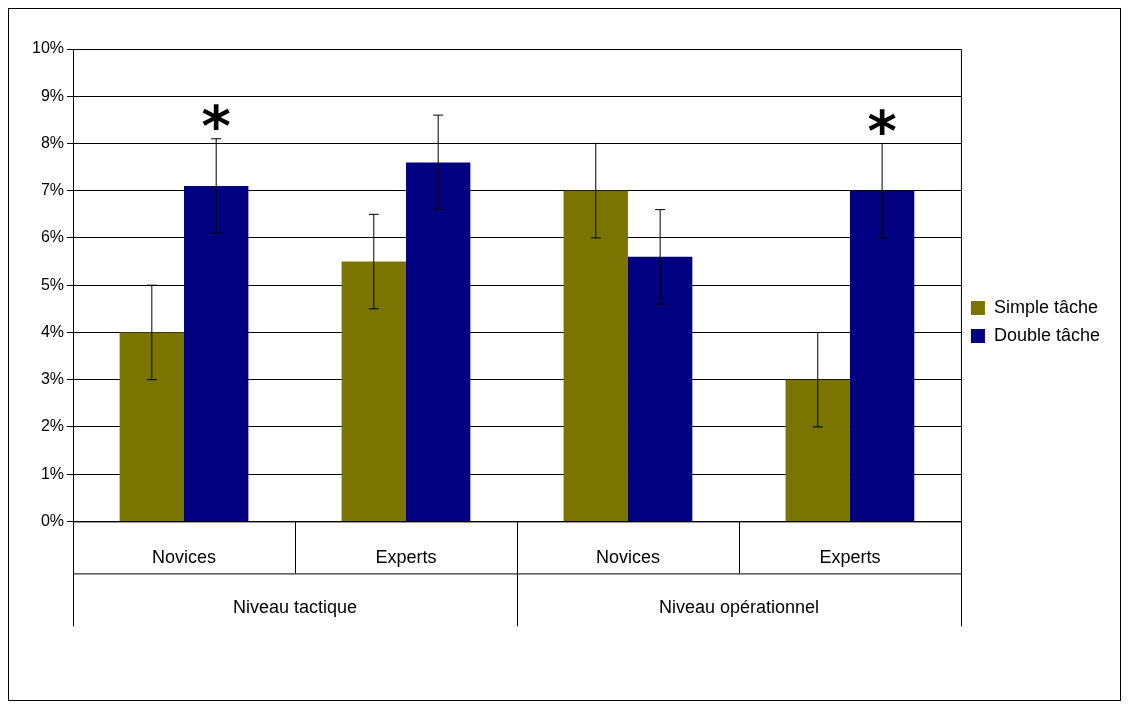 Image resolution: width=1129 pixels, height=707 pixels. I want to click on legend-label: Simple tâche, so click(1045, 306).